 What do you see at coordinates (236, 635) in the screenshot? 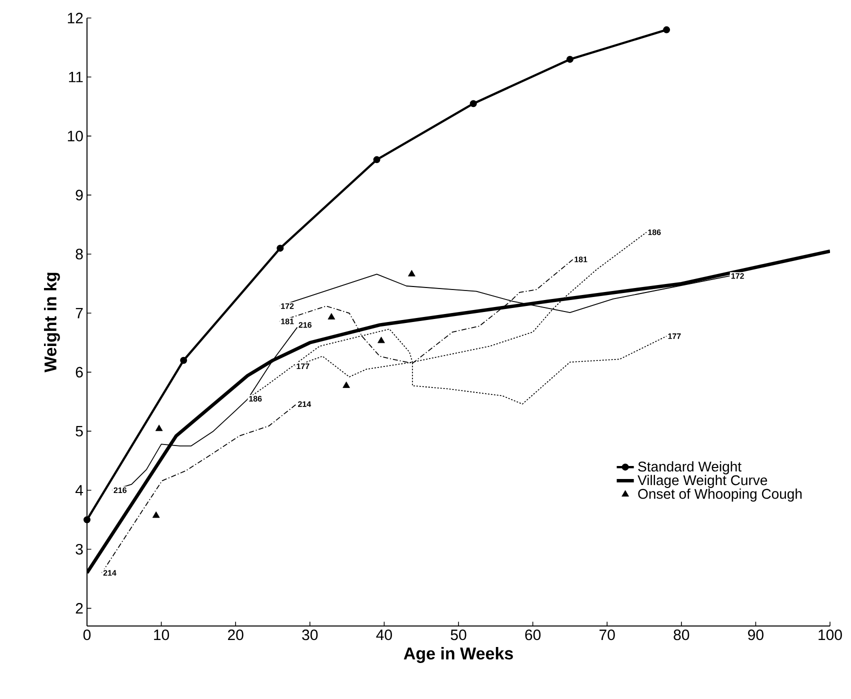
I see `x-tick-label: 20` at bounding box center [236, 635].